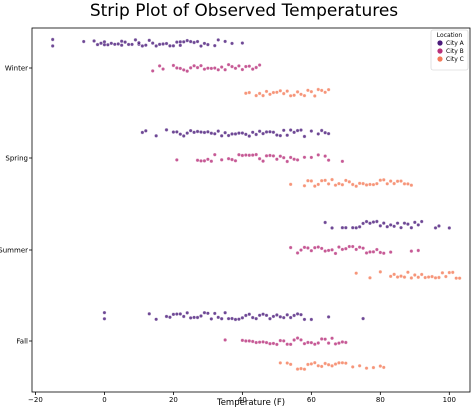  I want to click on y-tick-label: Fall, so click(22, 342).